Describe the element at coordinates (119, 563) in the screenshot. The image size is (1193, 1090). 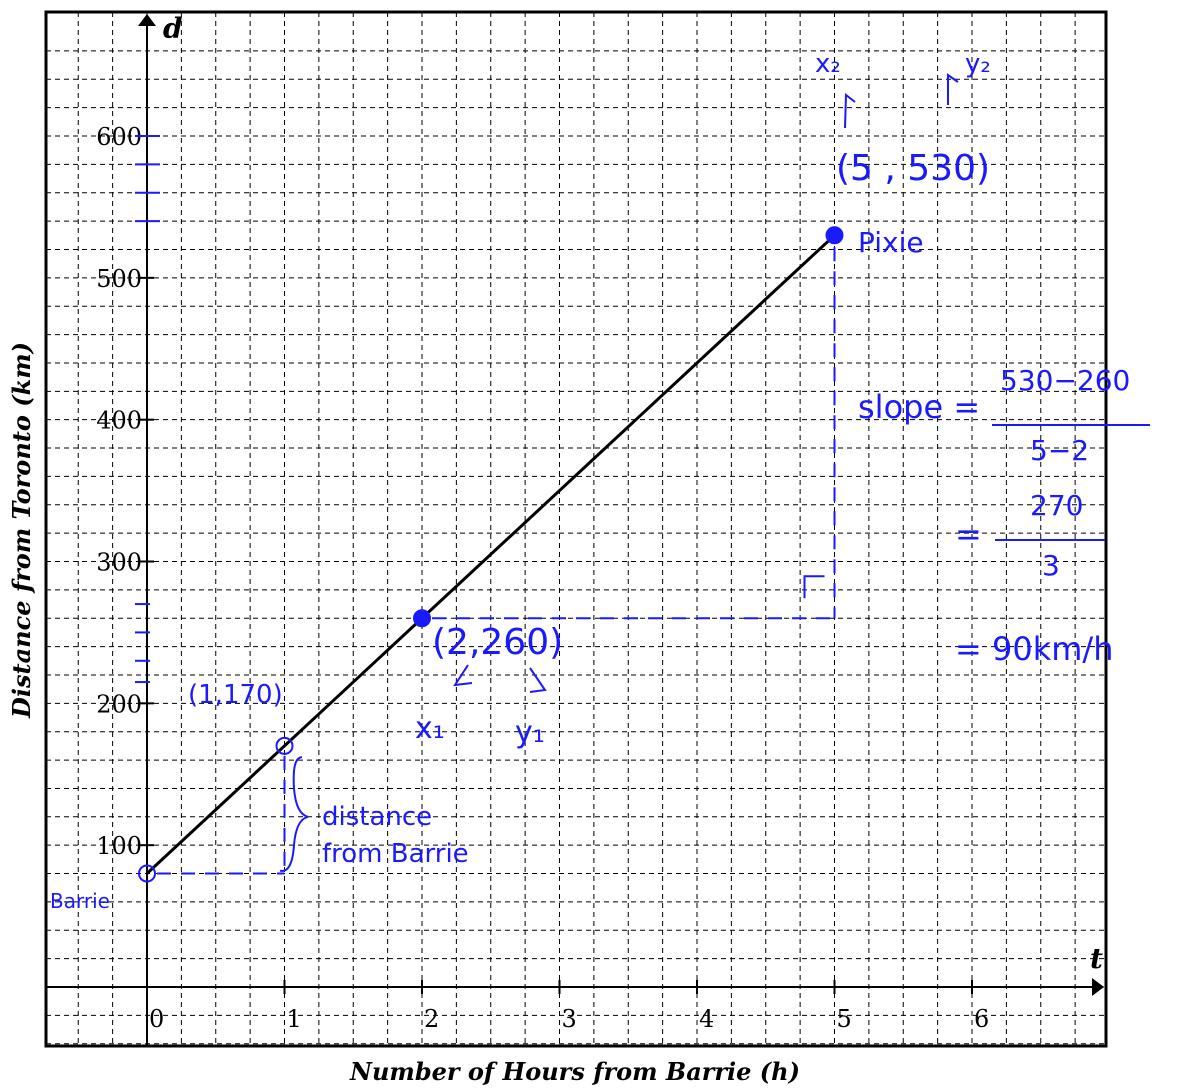
I see `y-tick-label: 300` at that location.